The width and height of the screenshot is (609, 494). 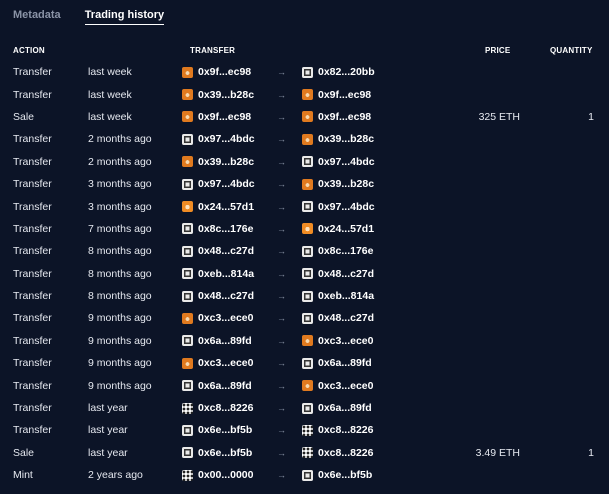 What do you see at coordinates (226, 475) in the screenshot?
I see `from-address-label: 0x00...0000` at bounding box center [226, 475].